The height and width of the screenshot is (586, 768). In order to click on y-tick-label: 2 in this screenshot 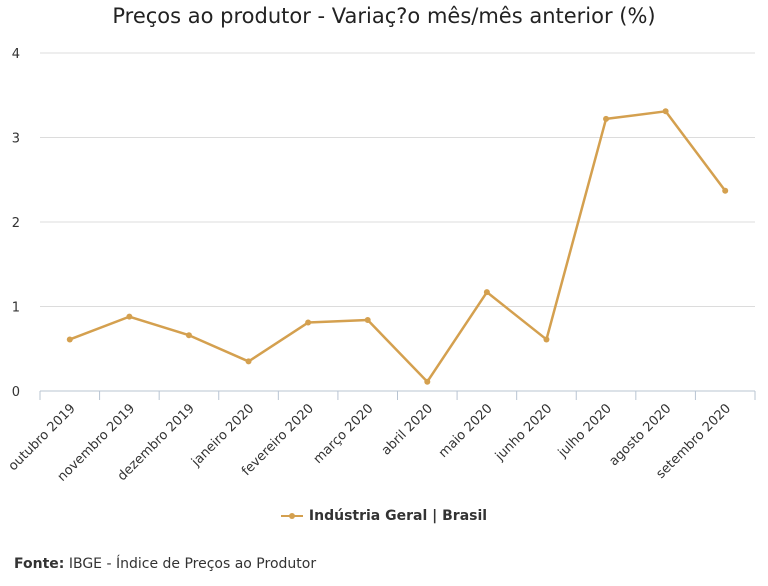, I will do `click(16, 223)`.